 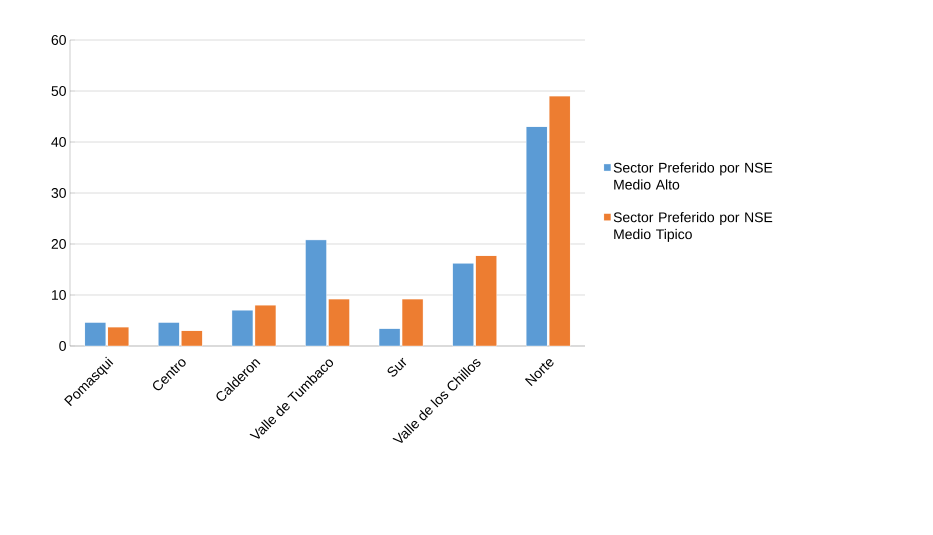 What do you see at coordinates (59, 295) in the screenshot?
I see `y-tick-label: 10` at bounding box center [59, 295].